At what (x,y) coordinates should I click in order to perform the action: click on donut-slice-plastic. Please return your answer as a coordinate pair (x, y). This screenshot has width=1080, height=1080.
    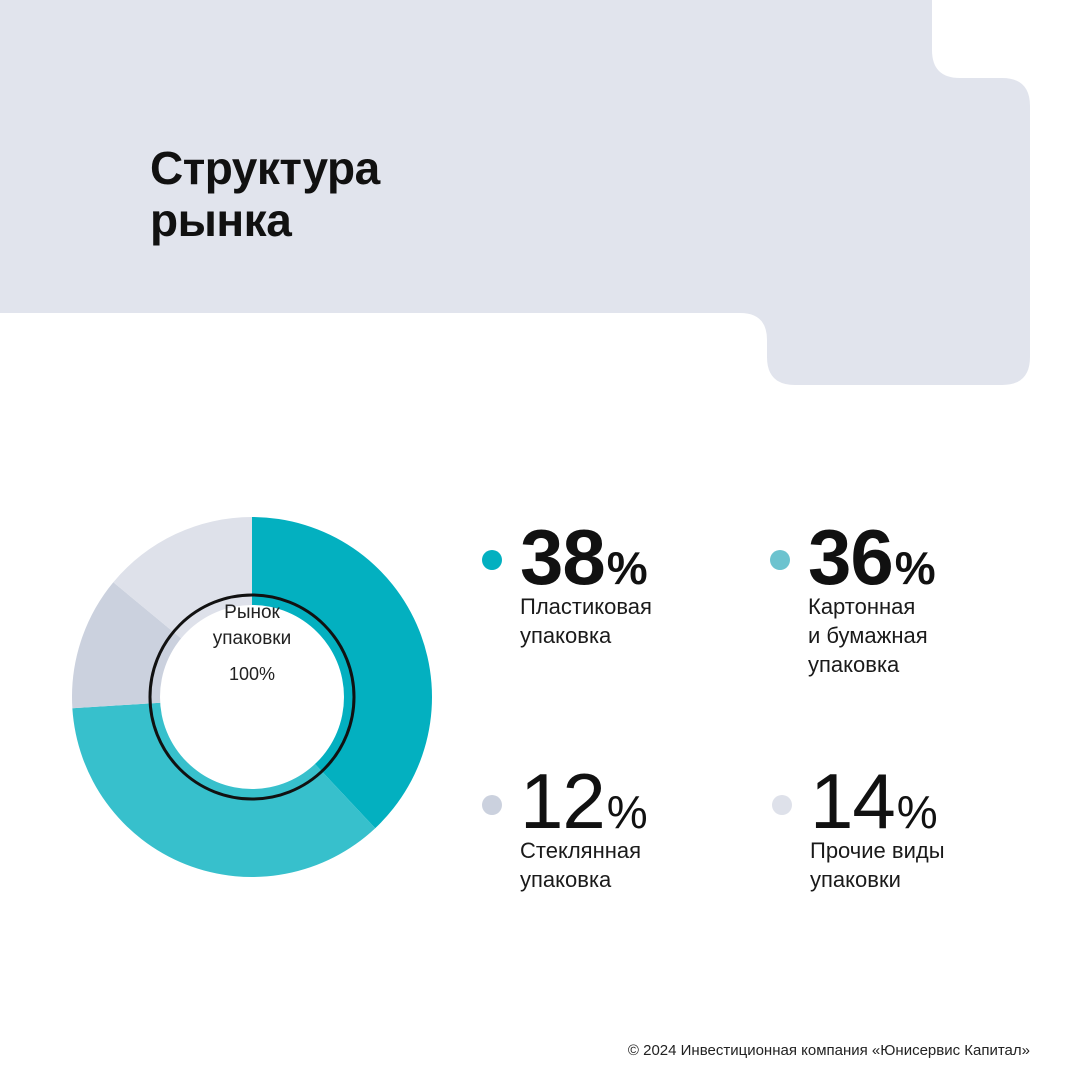
    Looking at the image, I should click on (342, 673).